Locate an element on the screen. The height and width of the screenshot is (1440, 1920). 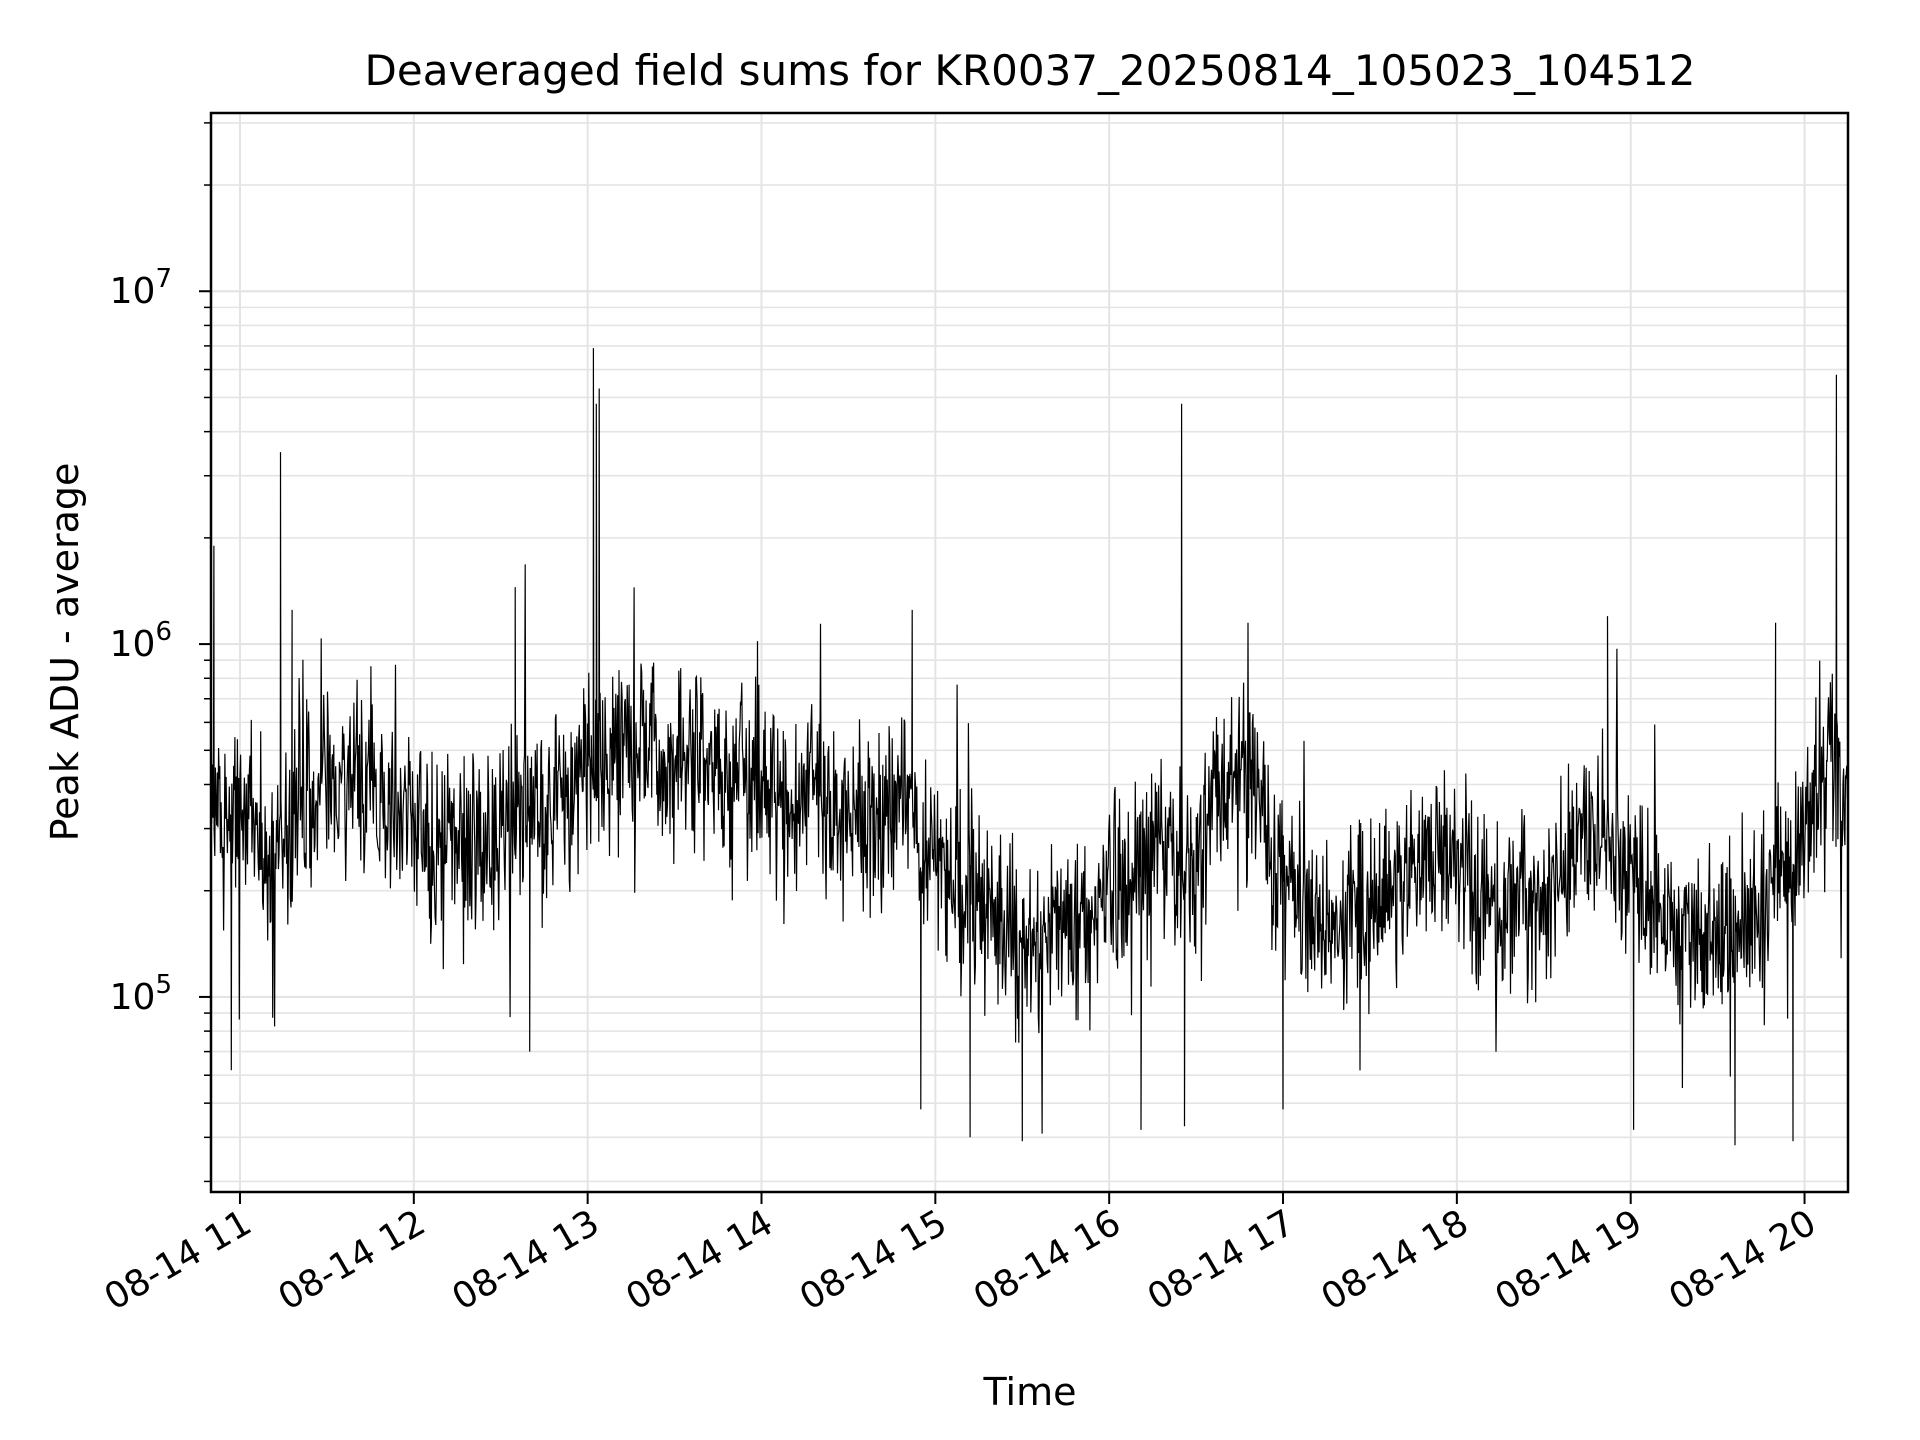
x-tick-label: 08-14 15 is located at coordinates (873, 1260).